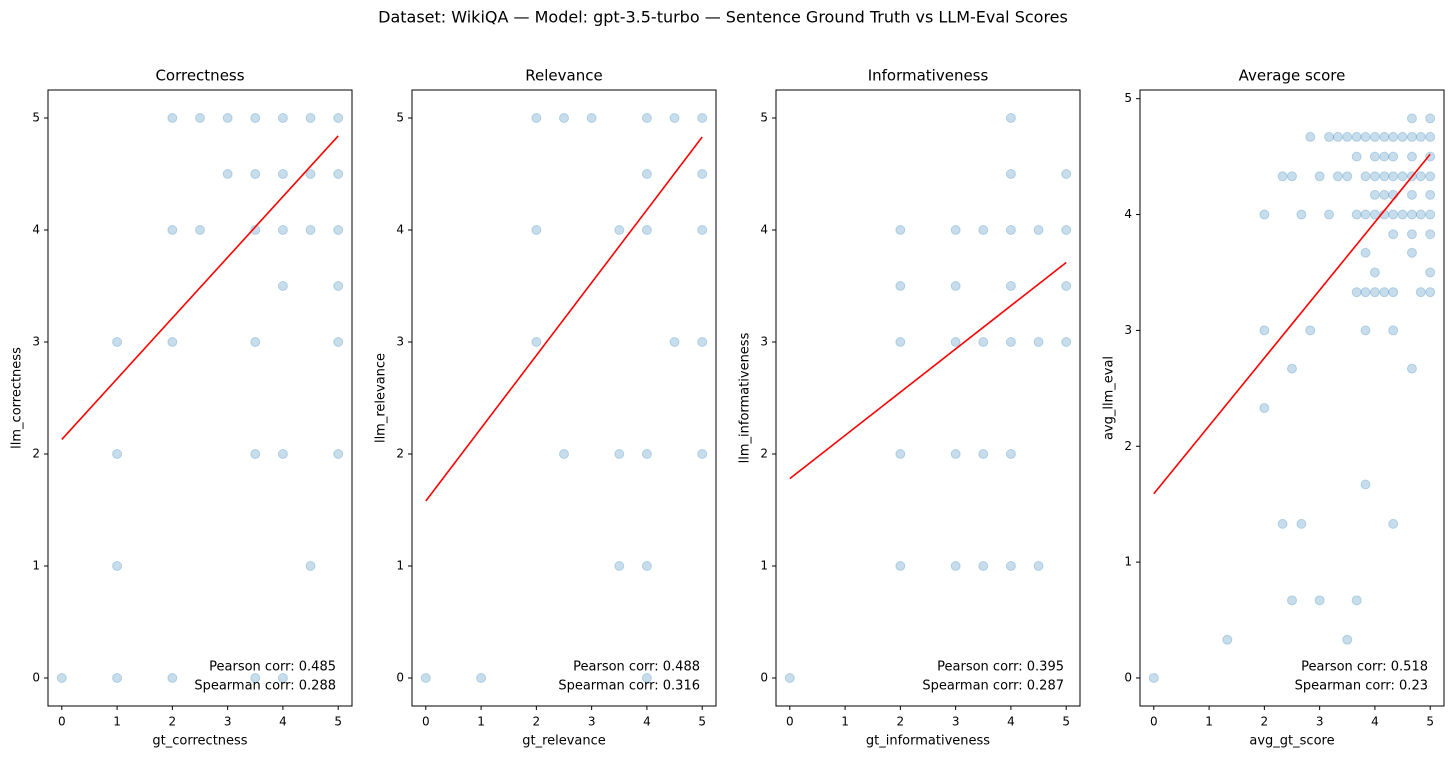 The width and height of the screenshot is (1453, 759). What do you see at coordinates (265, 686) in the screenshot?
I see `annotation: Spearman corr: 0.288` at bounding box center [265, 686].